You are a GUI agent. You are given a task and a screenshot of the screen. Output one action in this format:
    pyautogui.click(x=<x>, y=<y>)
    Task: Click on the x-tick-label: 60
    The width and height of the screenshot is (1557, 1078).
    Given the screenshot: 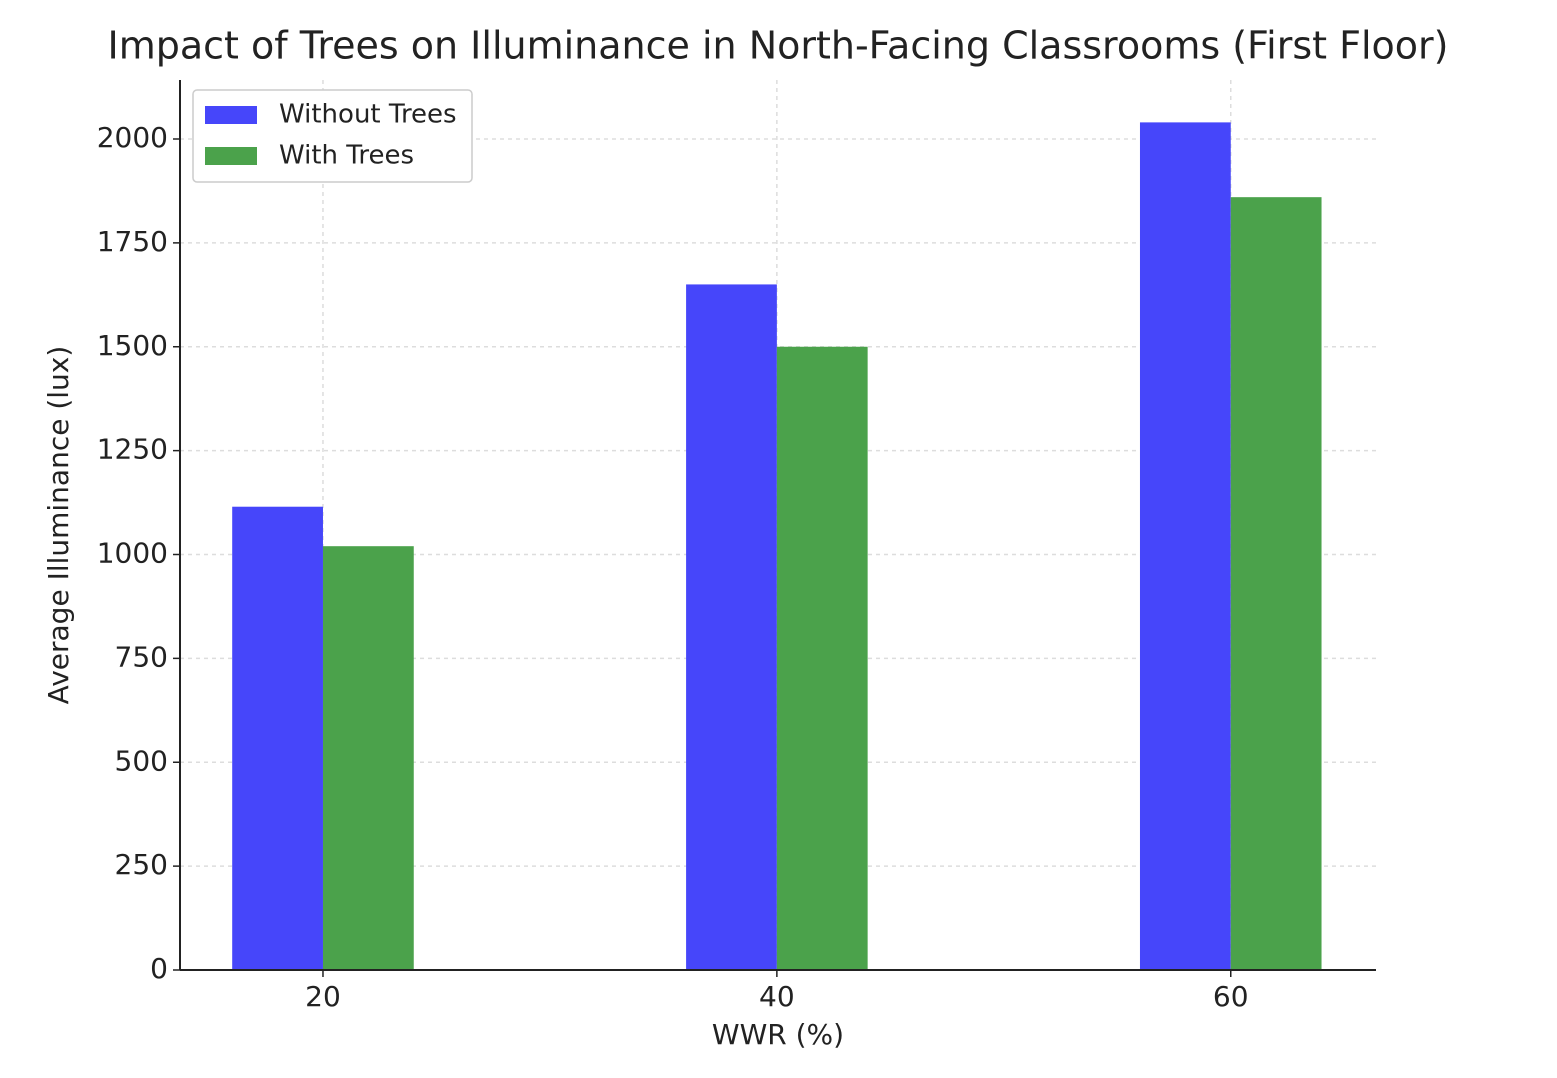 What is the action you would take?
    pyautogui.click(x=1231, y=996)
    